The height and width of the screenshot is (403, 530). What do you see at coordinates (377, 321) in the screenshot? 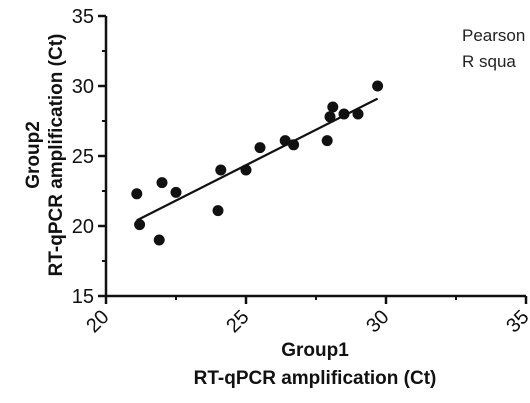
I see `x-tick-label: 30` at bounding box center [377, 321].